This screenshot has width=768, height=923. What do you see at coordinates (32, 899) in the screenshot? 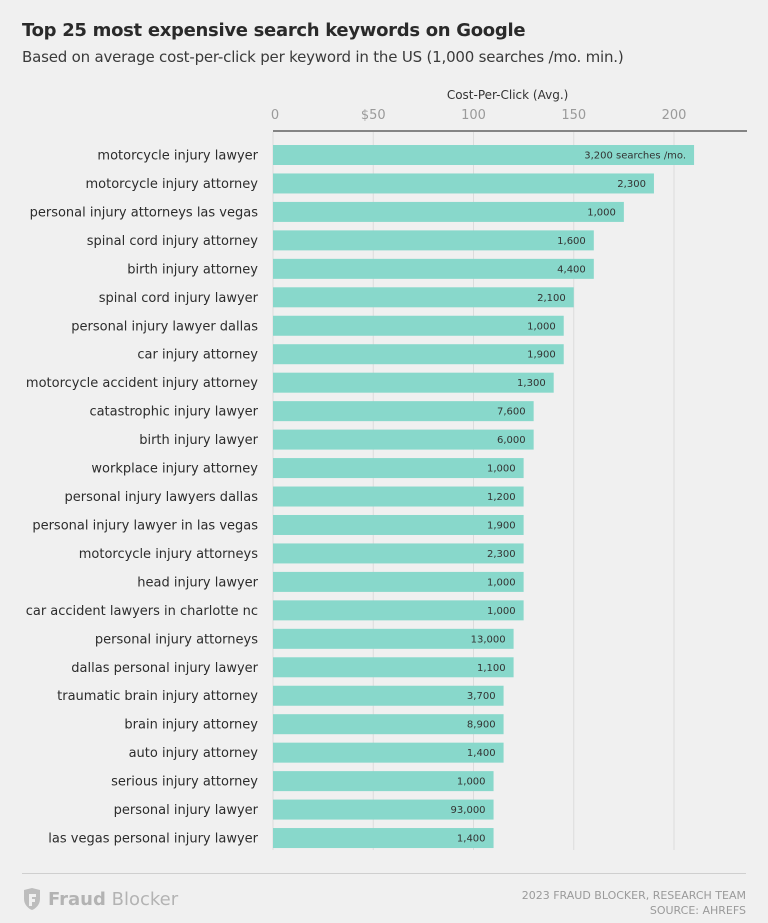
I see `shield-icon` at bounding box center [32, 899].